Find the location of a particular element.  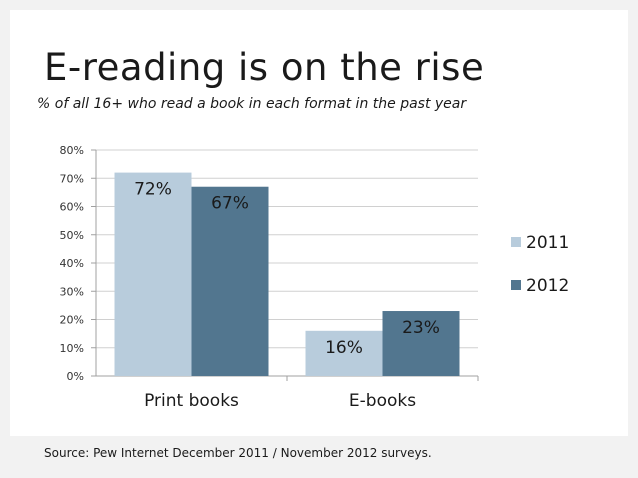

x-axis-categories: Print books E-books is located at coordinates (280, 401).